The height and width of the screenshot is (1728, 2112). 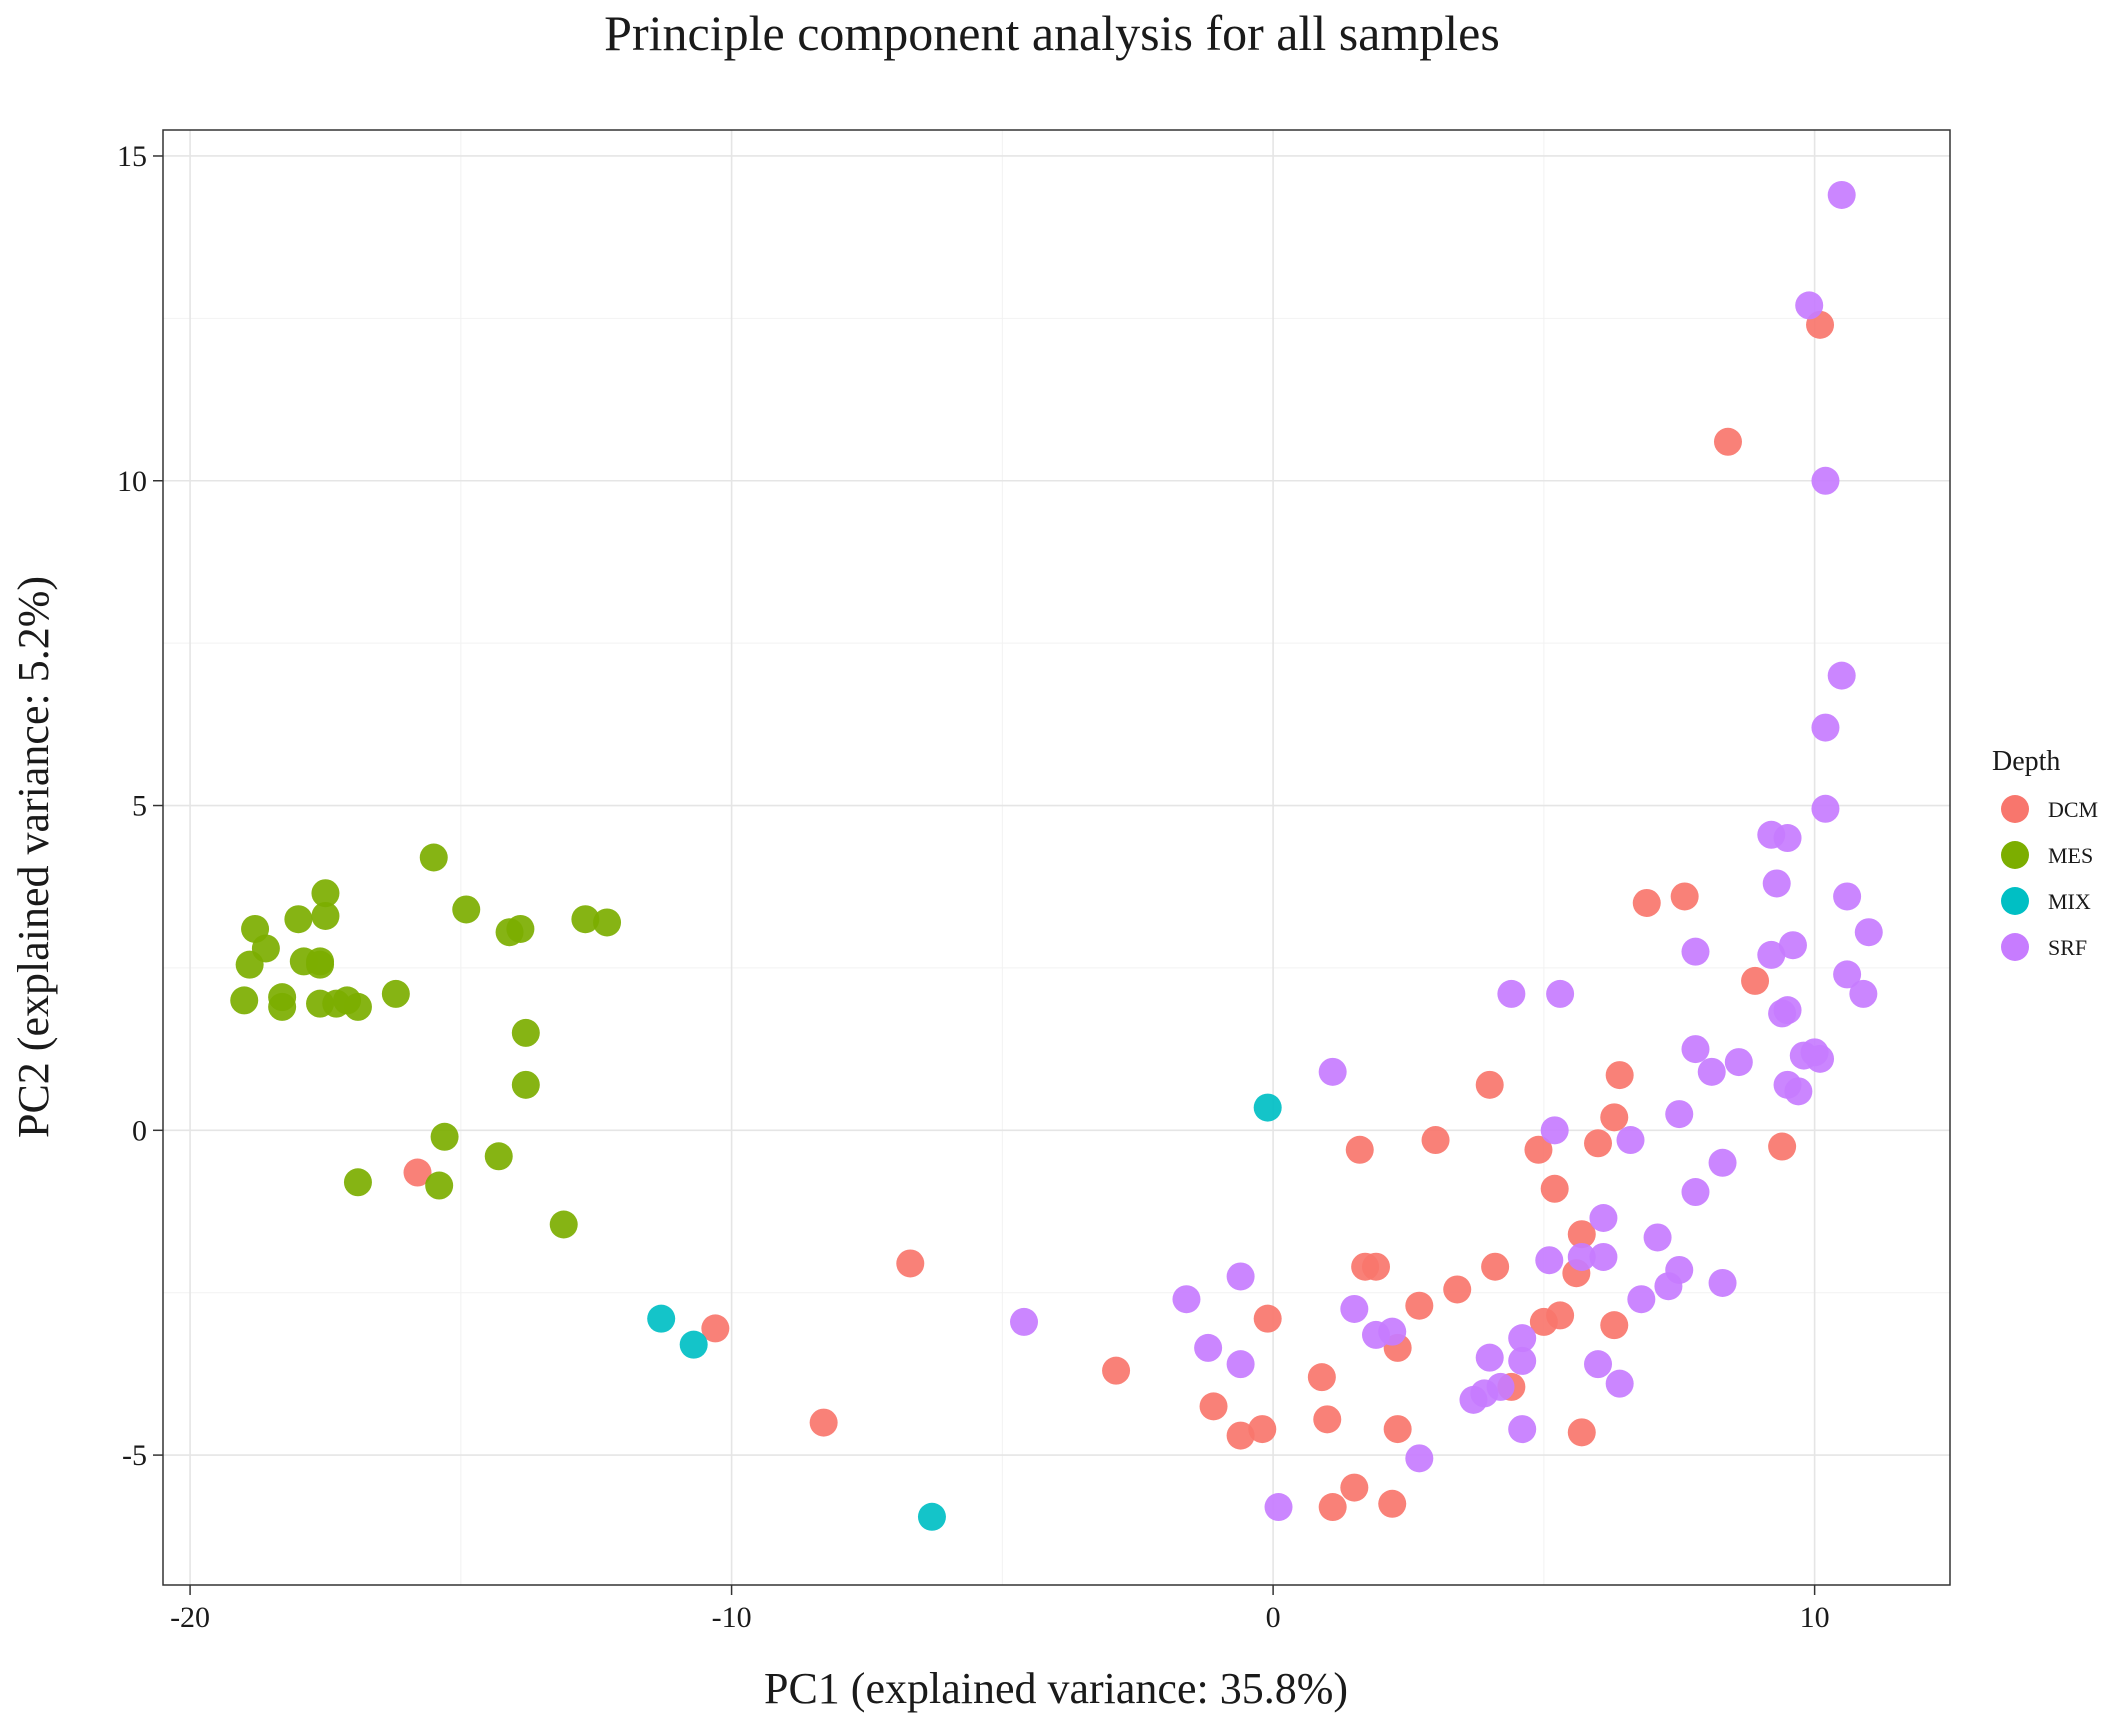 What do you see at coordinates (661, 1318) in the screenshot?
I see `data-point-mix` at bounding box center [661, 1318].